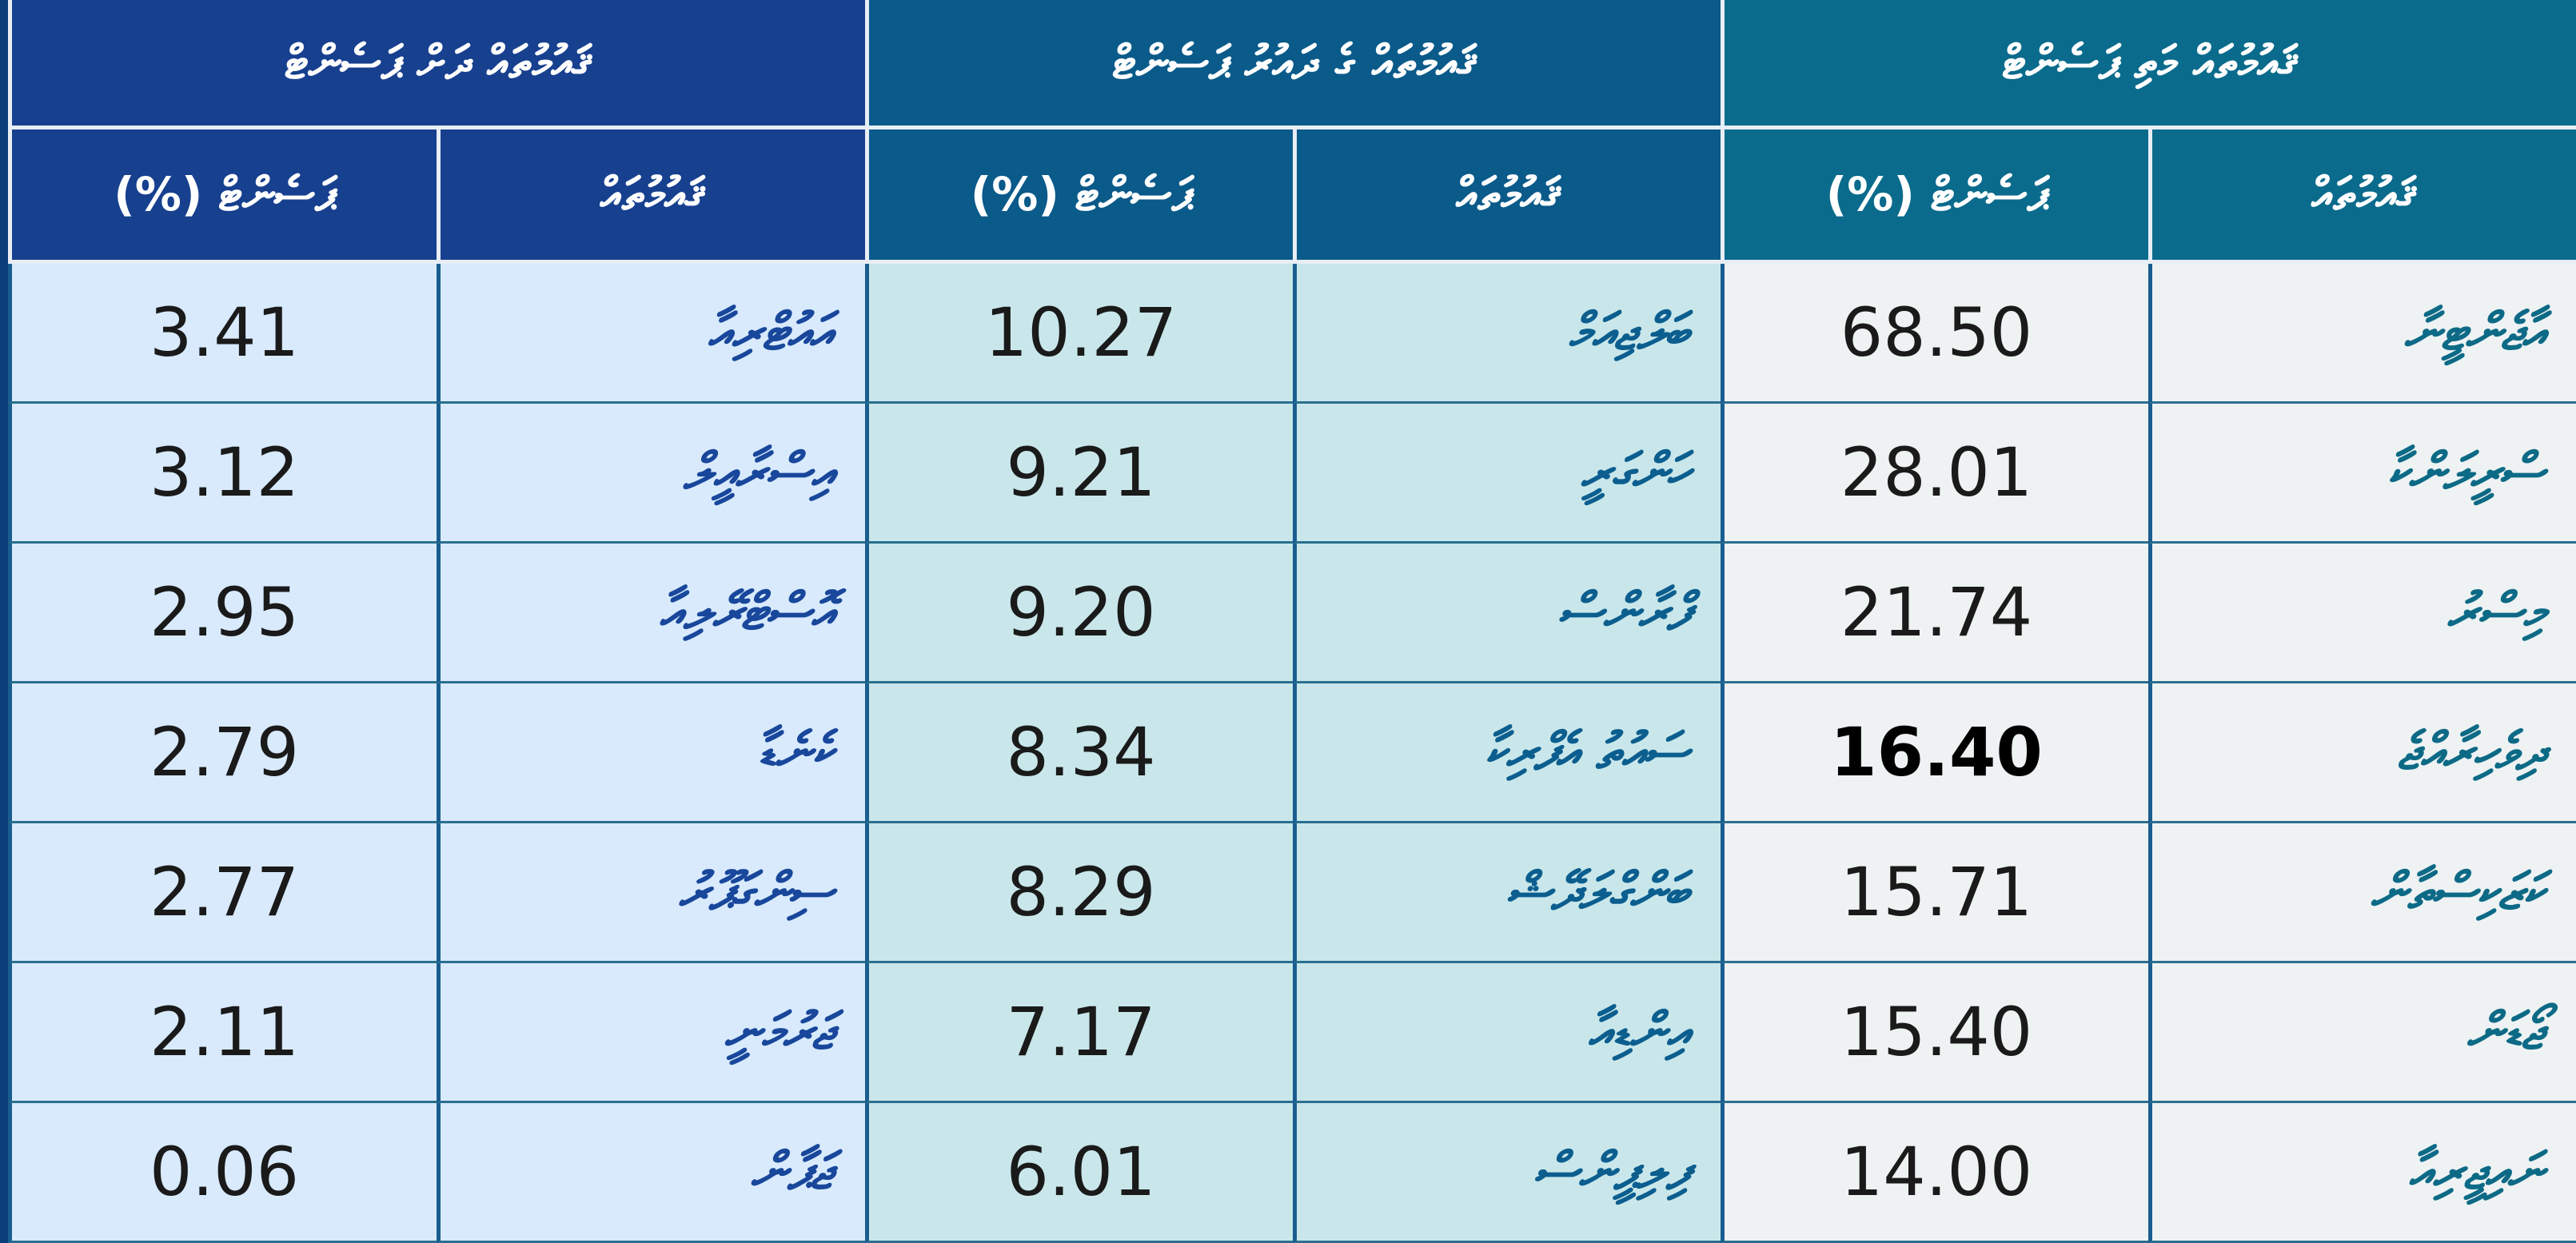 The image size is (2576, 1243). I want to click on percent-cell: 14.00, so click(1934, 1173).